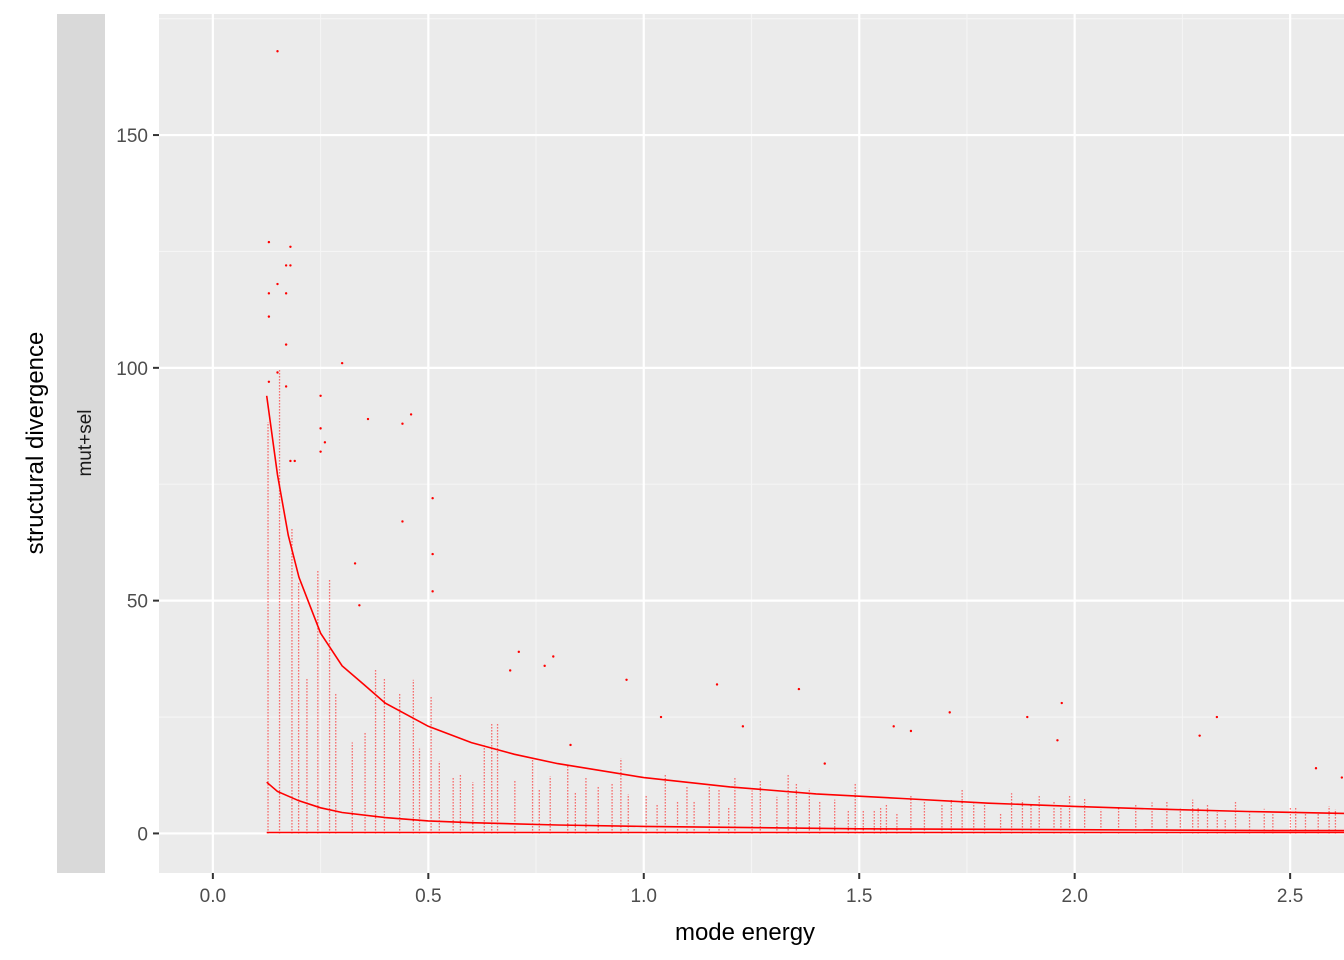 The height and width of the screenshot is (960, 1344). I want to click on x-tick-label: 2.0, so click(1074, 896).